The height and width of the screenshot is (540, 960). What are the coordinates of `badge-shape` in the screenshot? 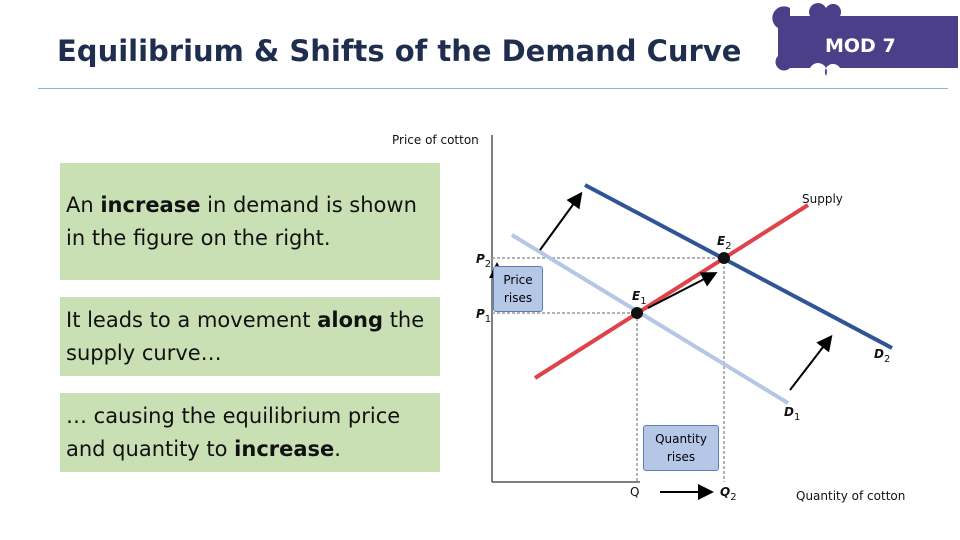 It's located at (865, 40).